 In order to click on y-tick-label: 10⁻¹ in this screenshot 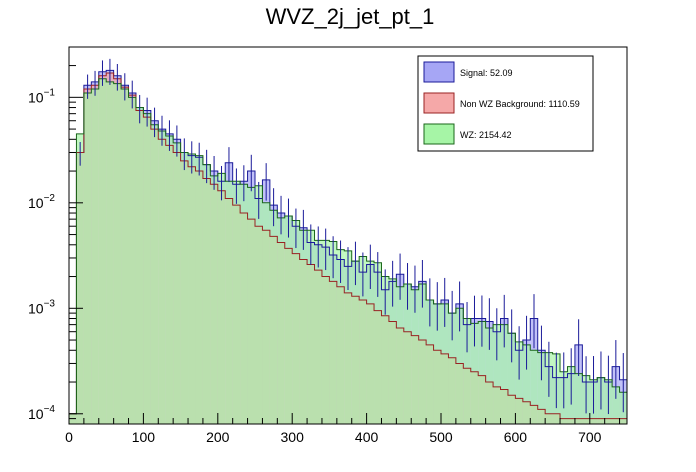, I will do `click(41, 96)`.